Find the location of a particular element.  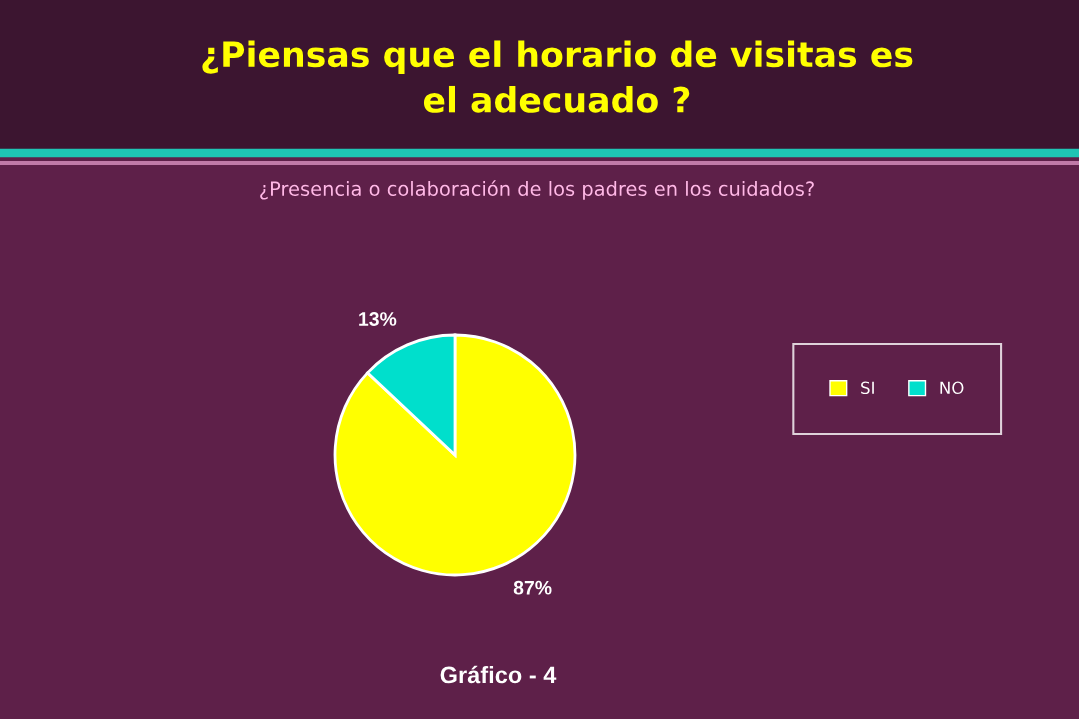

data-label: 87% is located at coordinates (532, 587).